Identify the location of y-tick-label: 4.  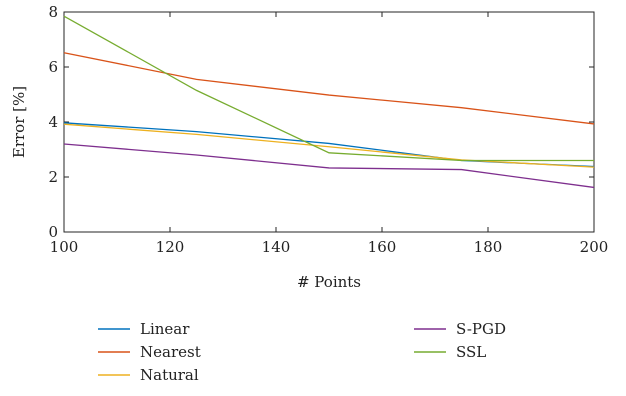
(53, 122).